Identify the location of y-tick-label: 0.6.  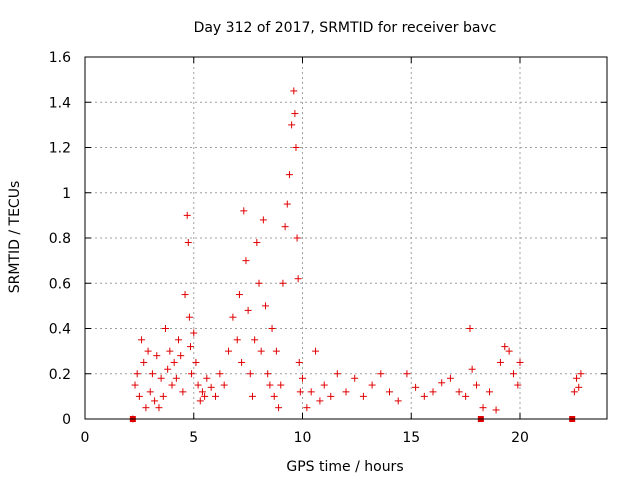
(60, 284).